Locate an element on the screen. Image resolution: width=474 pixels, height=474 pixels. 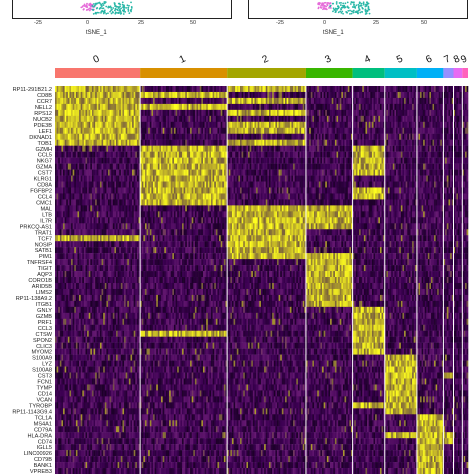
tsne-panel-right is located at coordinates (358, 9).